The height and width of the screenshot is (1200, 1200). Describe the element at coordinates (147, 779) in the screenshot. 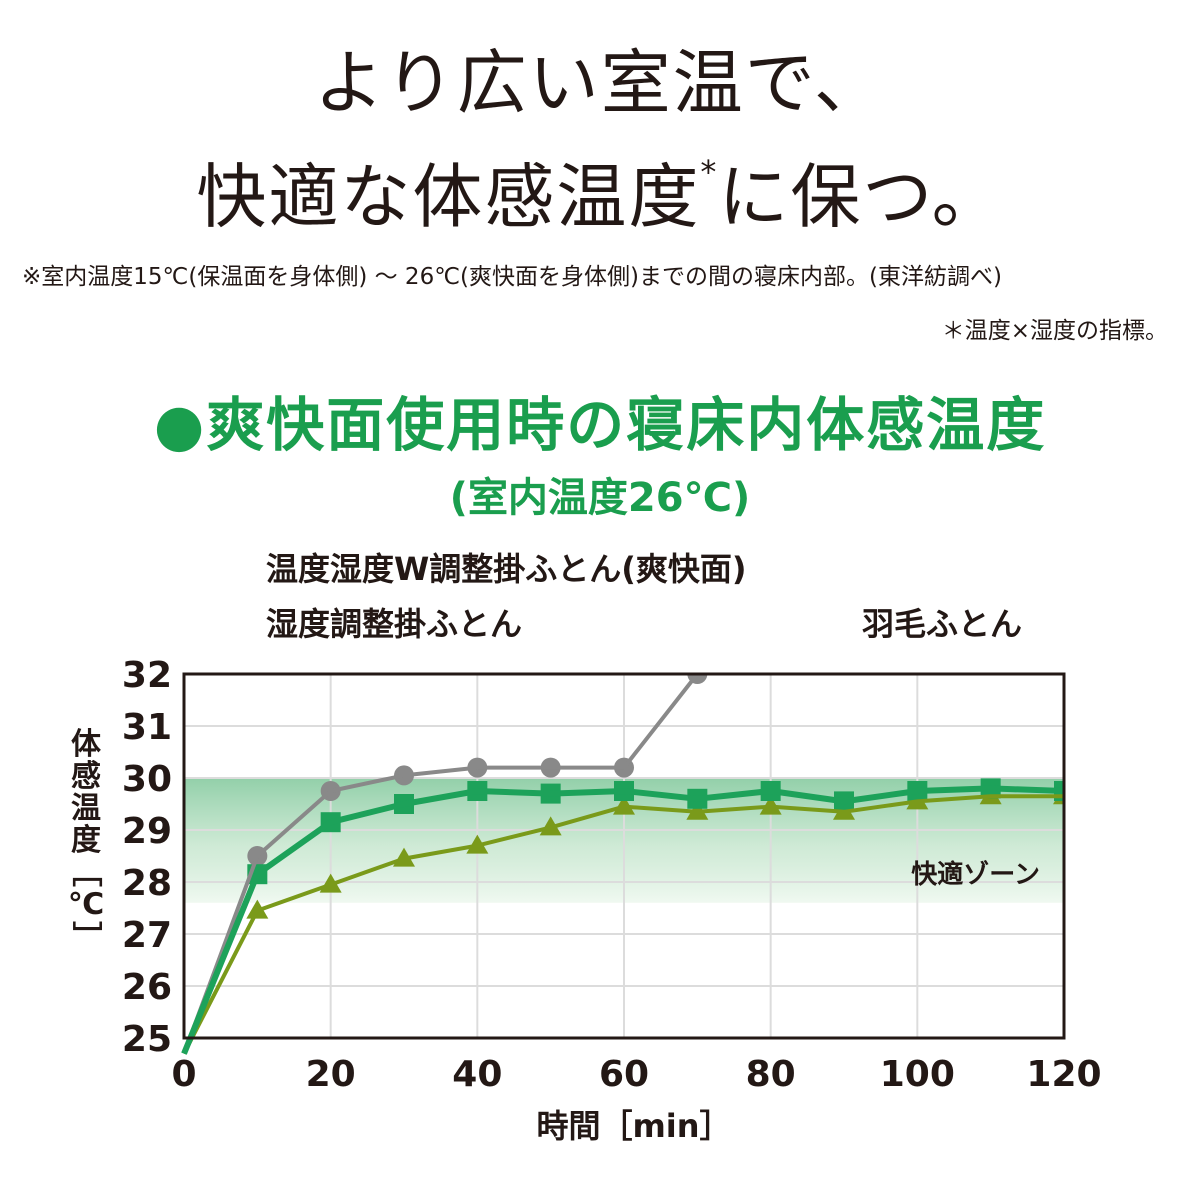

I see `y-tick-label: 30` at that location.